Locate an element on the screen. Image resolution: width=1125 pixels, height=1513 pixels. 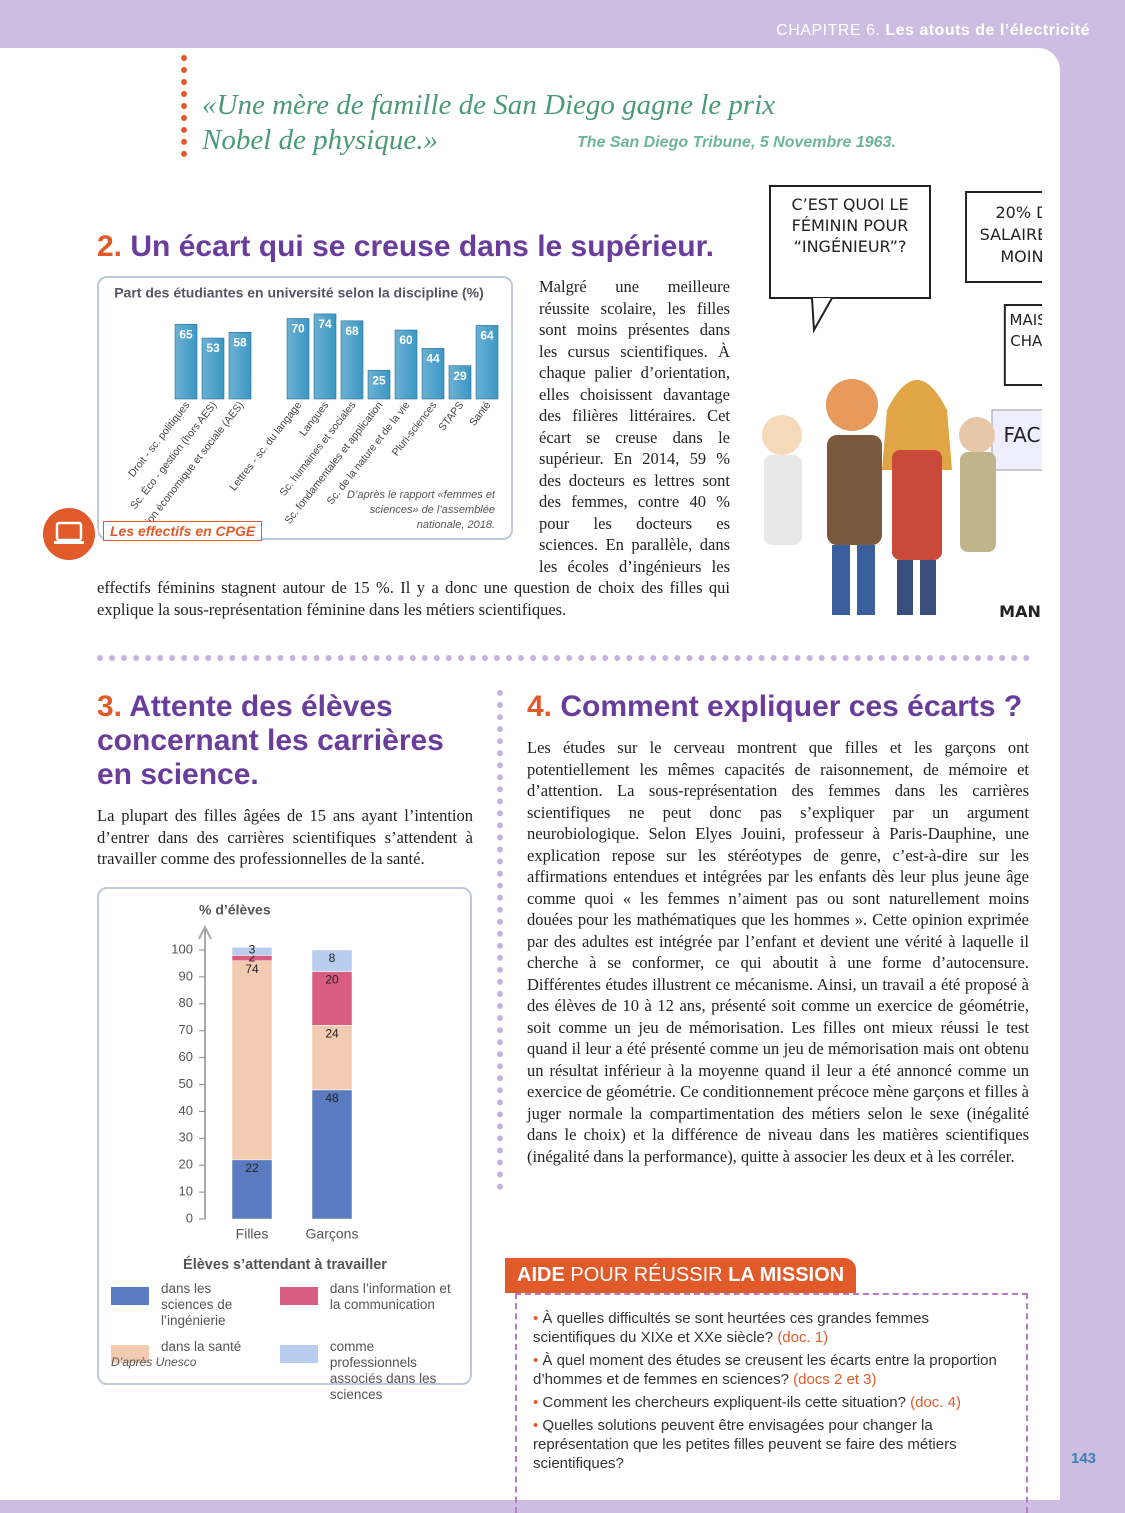
bubble: MAIS ÇA VA CHANGER ! is located at coordinates (1026, 330).